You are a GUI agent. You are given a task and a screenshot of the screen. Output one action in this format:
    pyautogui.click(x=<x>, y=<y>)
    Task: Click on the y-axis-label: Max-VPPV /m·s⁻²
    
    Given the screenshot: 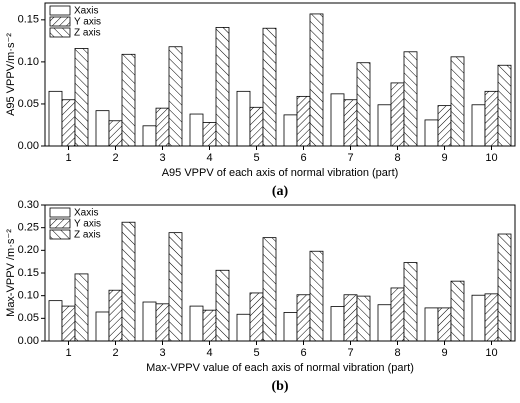 What is the action you would take?
    pyautogui.click(x=11, y=273)
    